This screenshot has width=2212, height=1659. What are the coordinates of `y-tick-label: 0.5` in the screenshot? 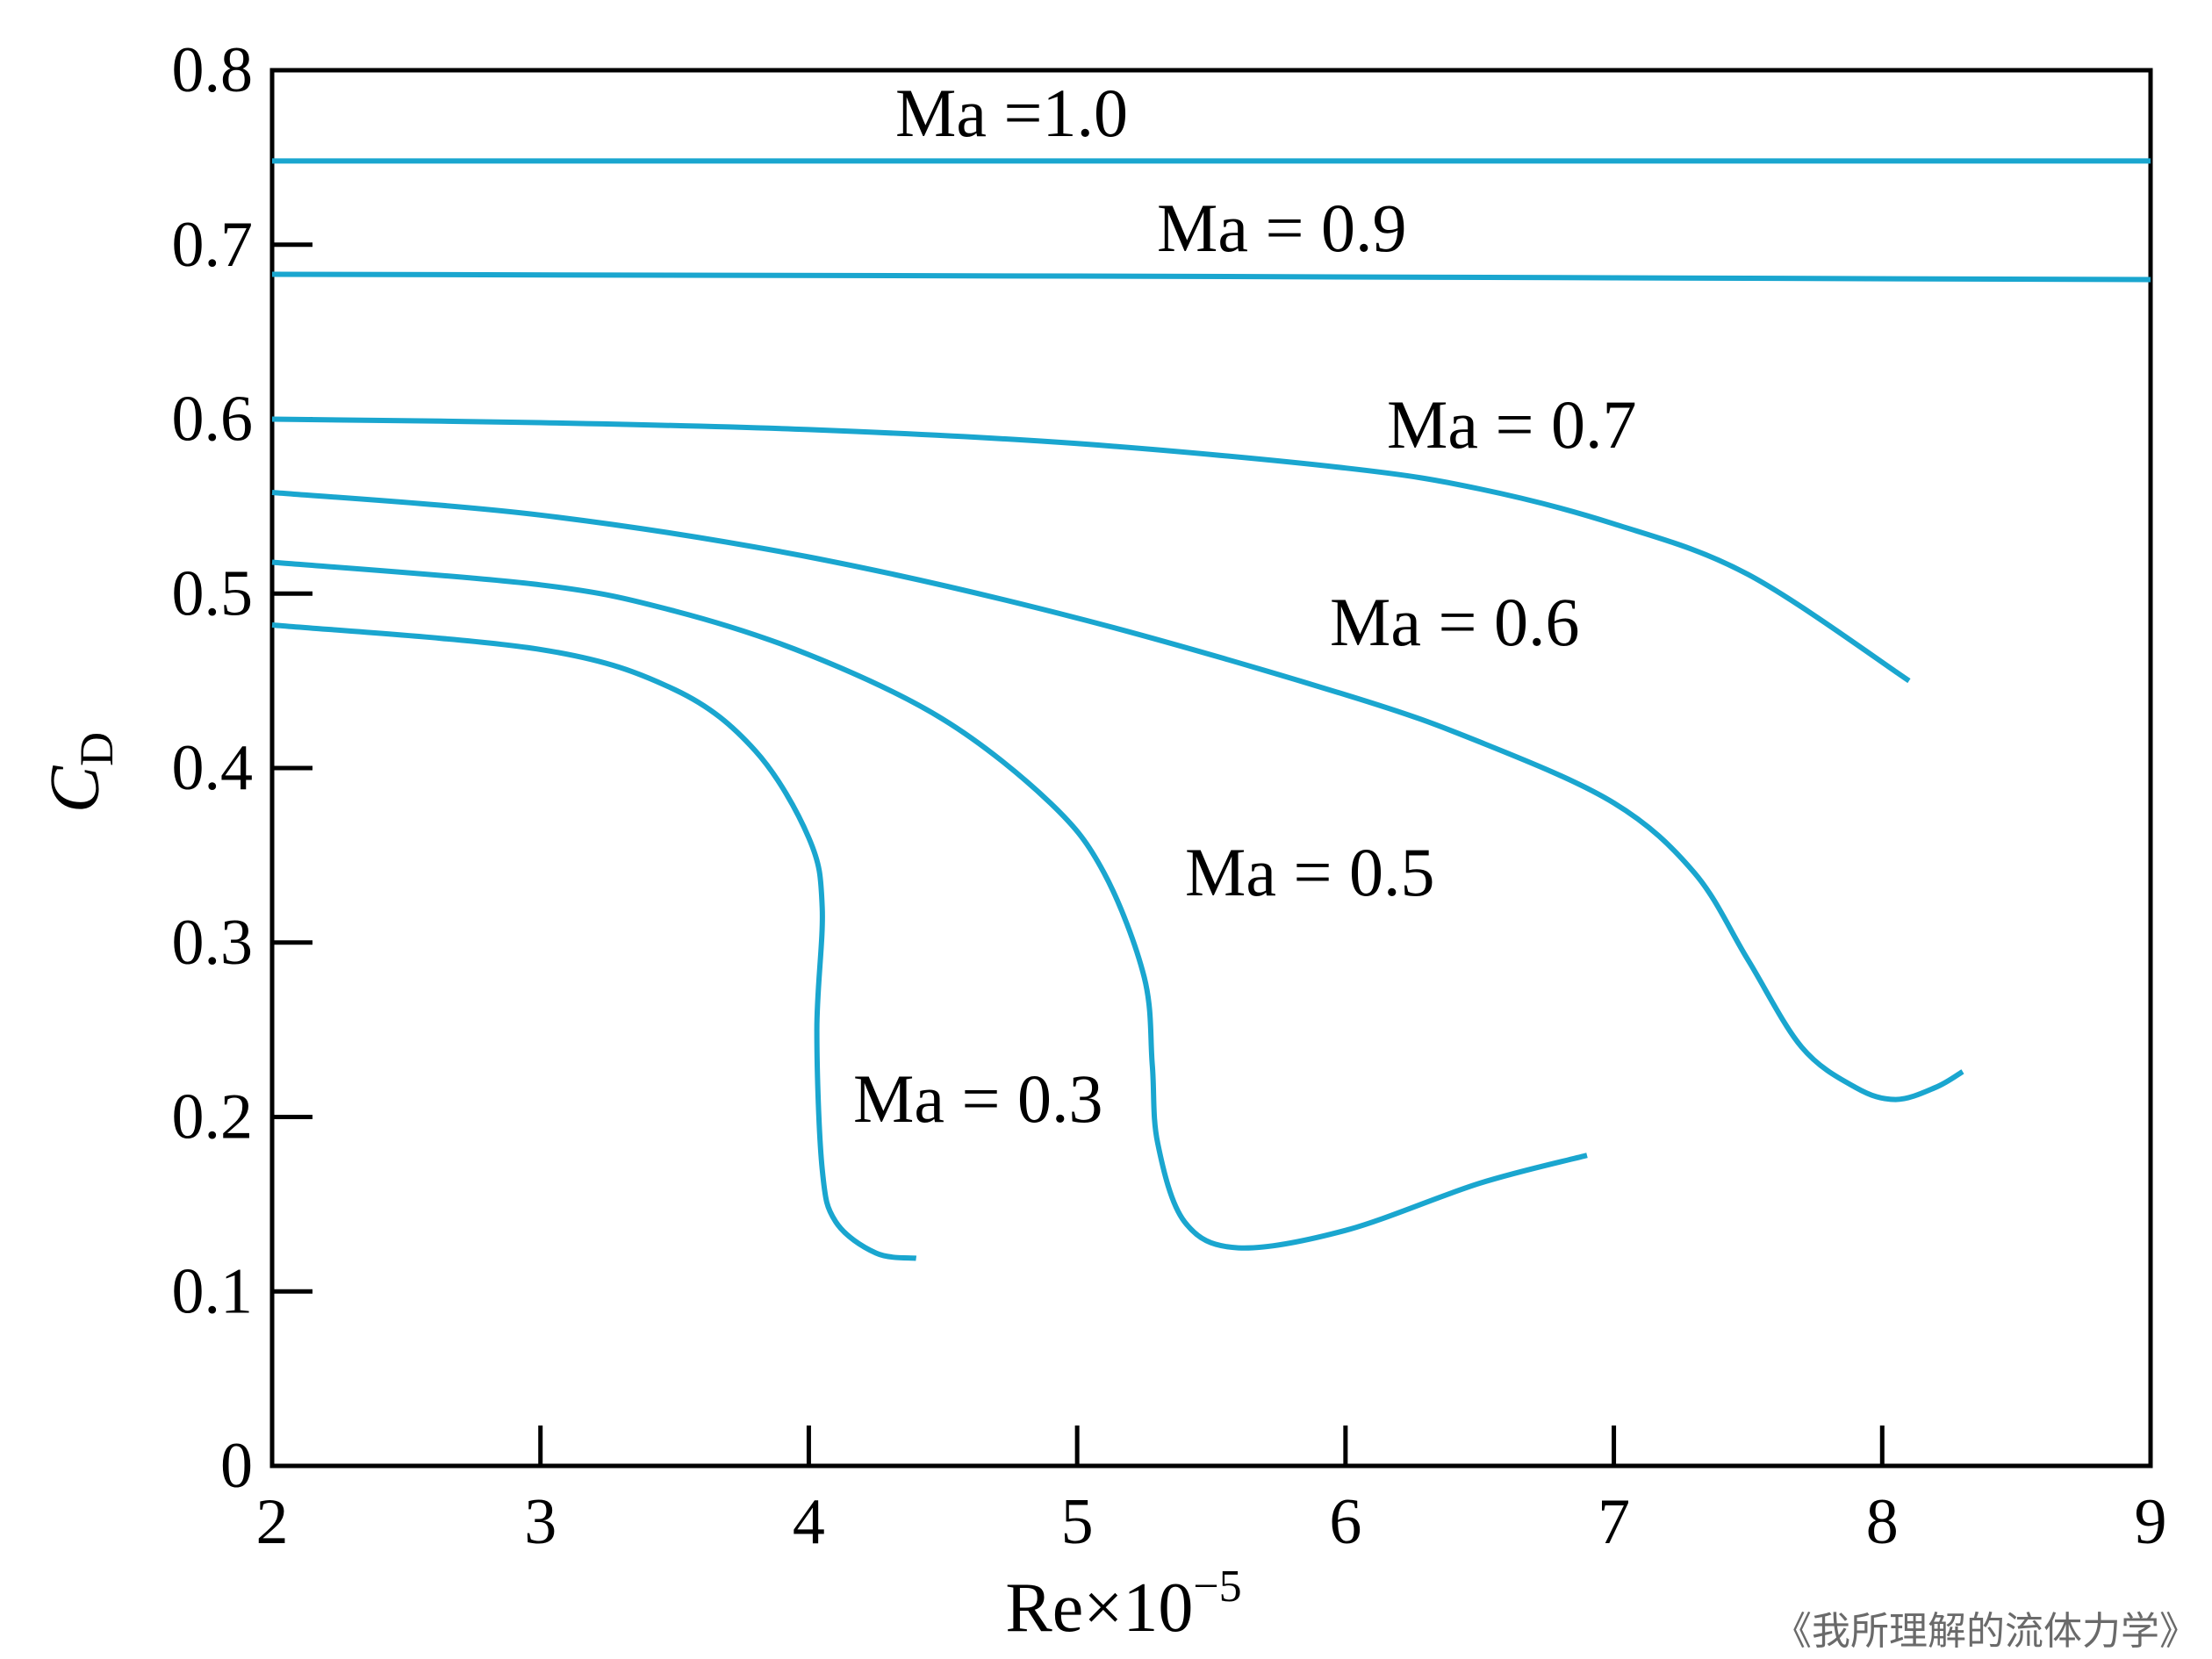 It's located at (213, 593).